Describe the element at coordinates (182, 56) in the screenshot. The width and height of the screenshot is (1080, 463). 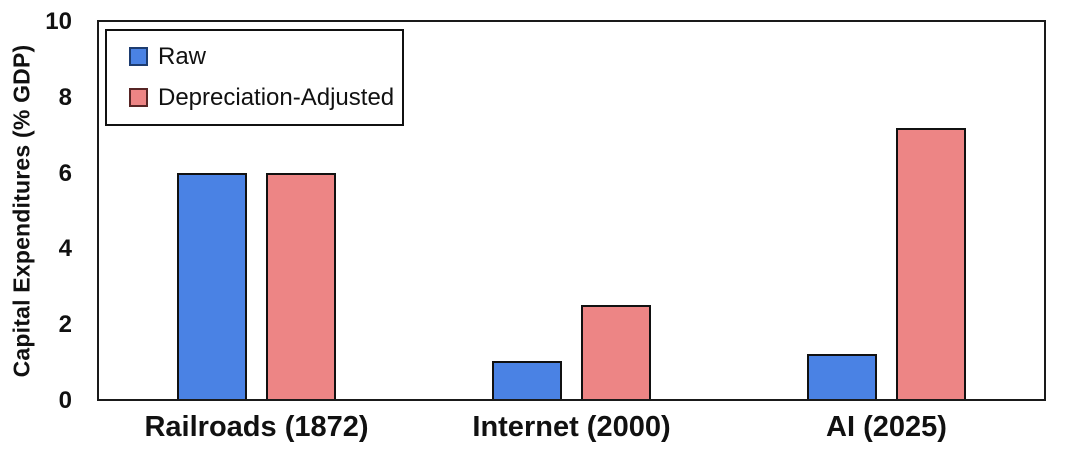
I see `legend-label-raw: Raw` at that location.